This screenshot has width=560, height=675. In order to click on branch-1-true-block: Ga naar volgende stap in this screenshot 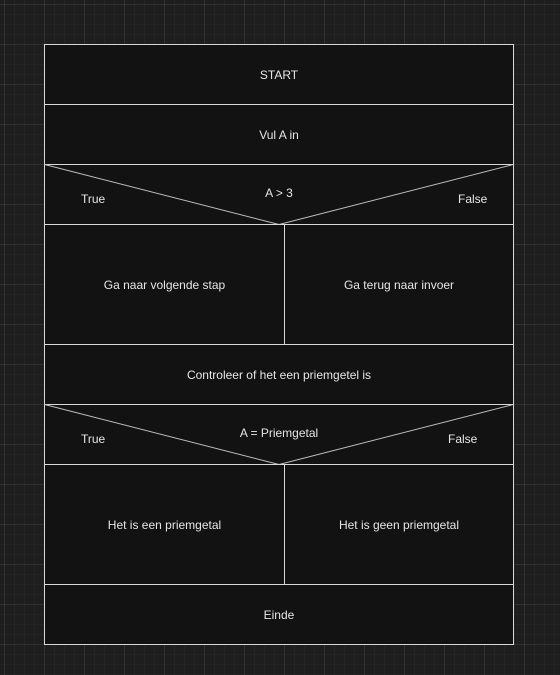, I will do `click(164, 284)`.